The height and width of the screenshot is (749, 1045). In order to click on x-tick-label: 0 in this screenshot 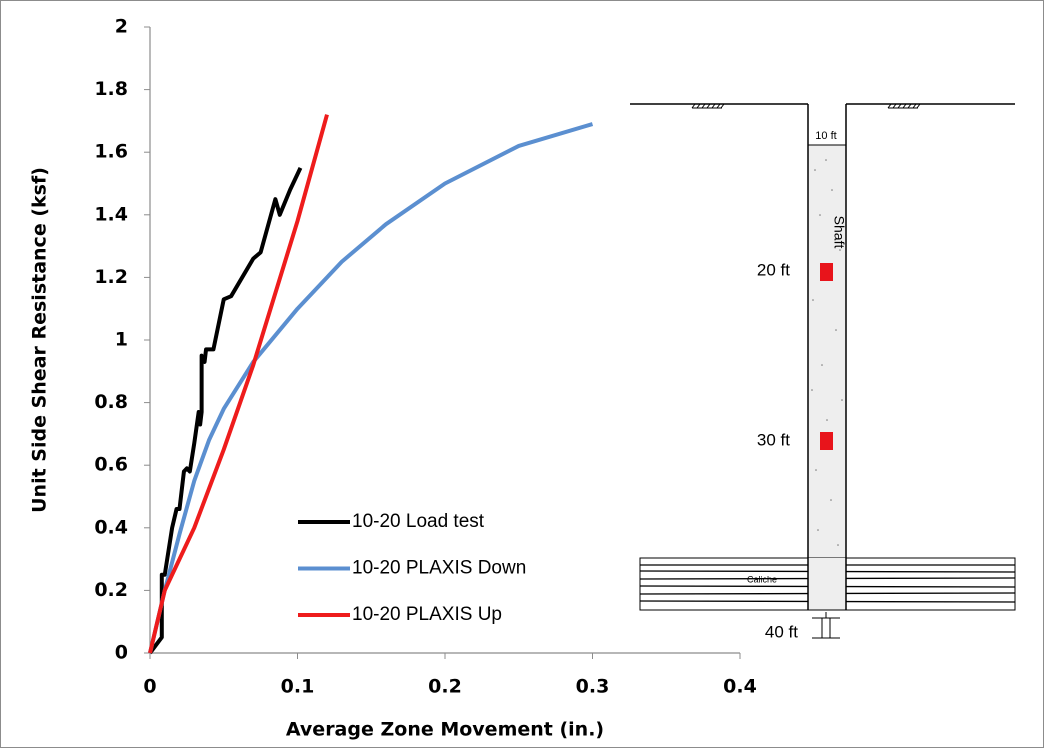, I will do `click(149, 687)`.